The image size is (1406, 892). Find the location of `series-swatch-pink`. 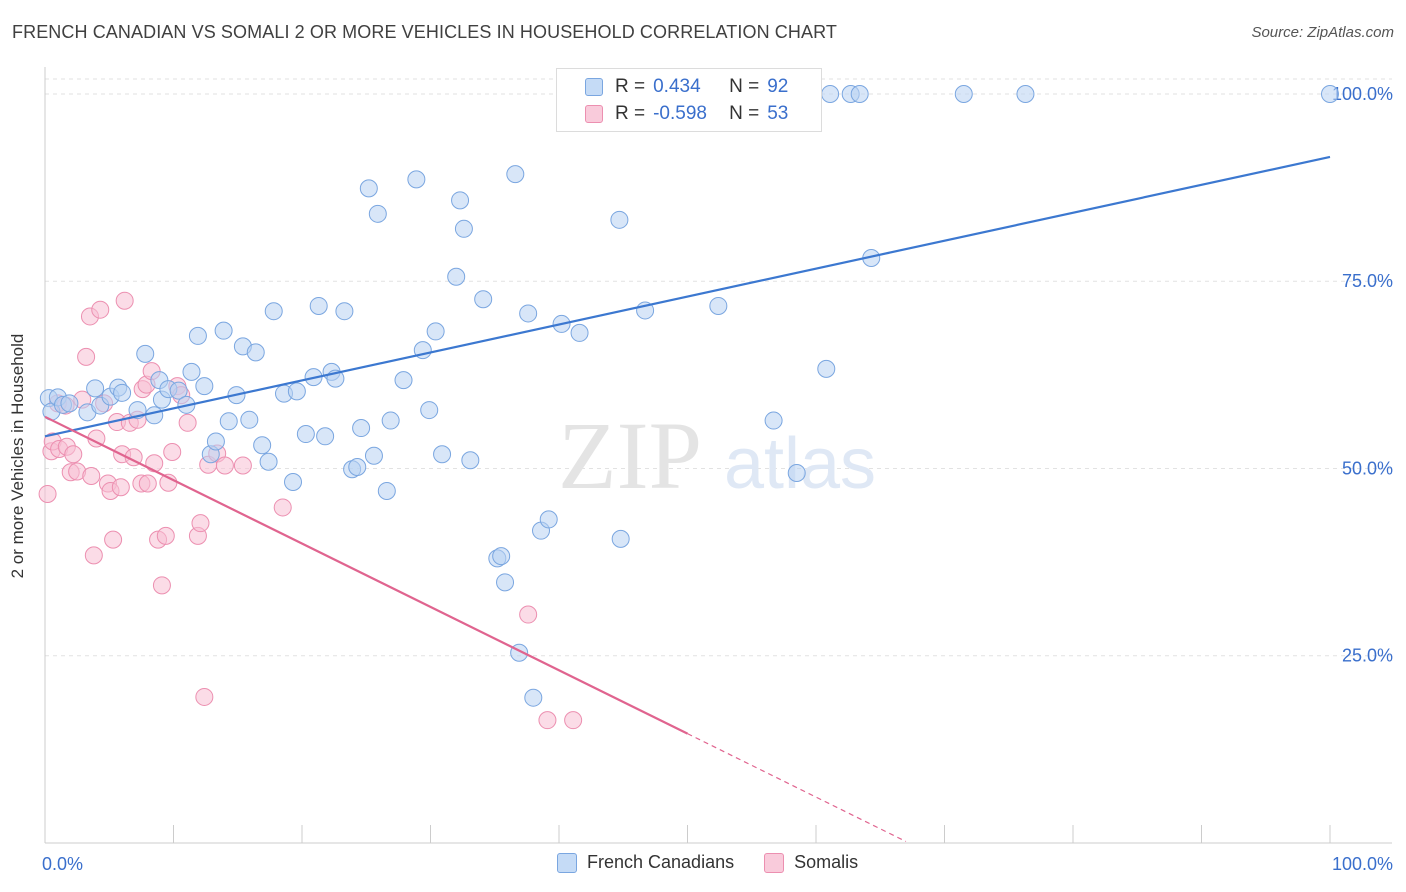

series-swatch-pink is located at coordinates (774, 862).